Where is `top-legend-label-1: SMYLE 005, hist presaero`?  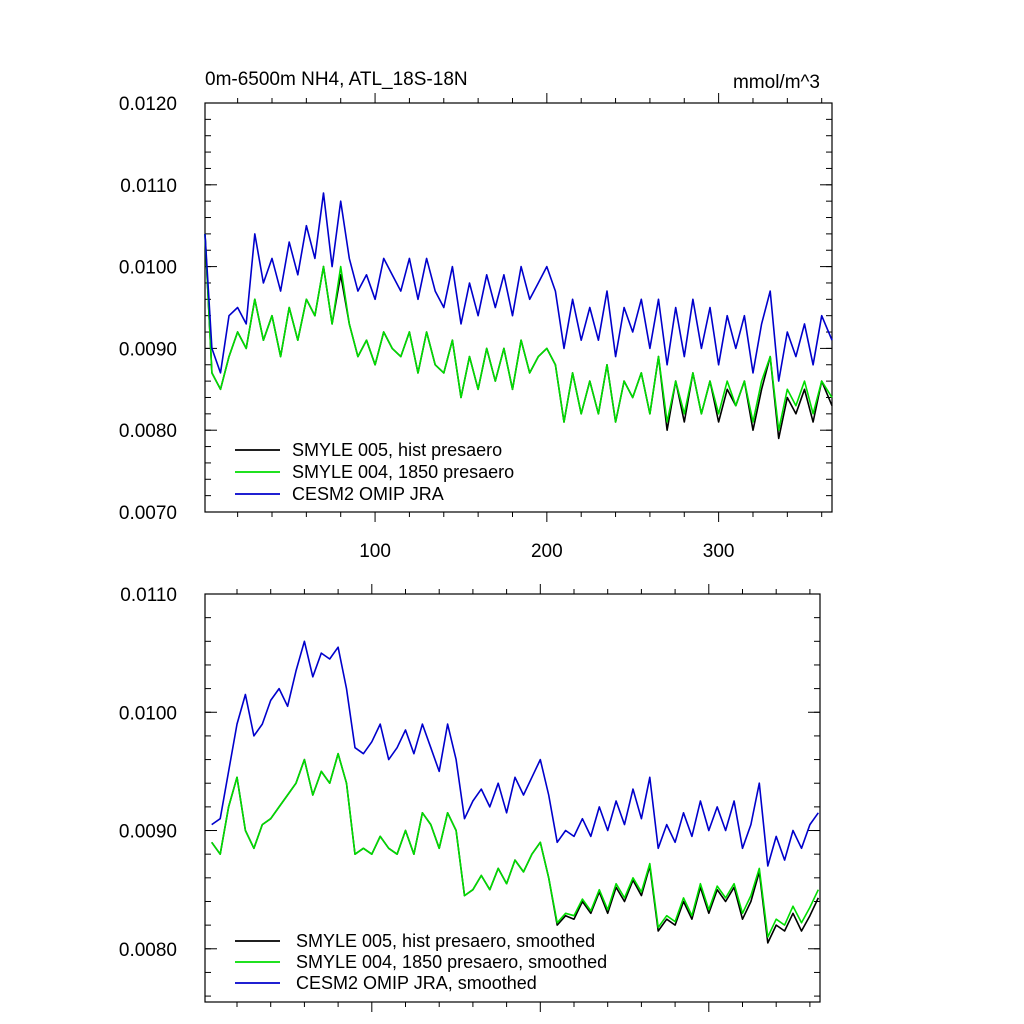
top-legend-label-1: SMYLE 005, hist presaero is located at coordinates (397, 450).